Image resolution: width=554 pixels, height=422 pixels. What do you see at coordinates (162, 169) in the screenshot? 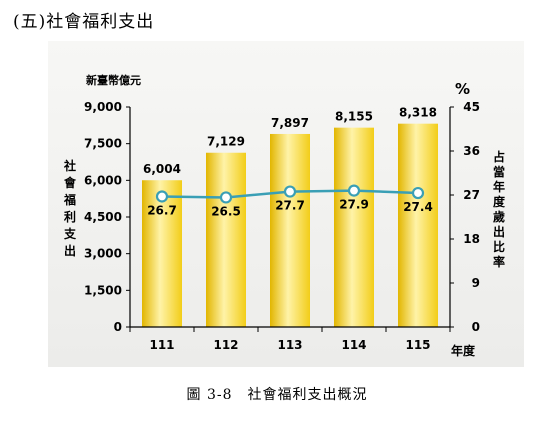
I see `bar-value-label: 6,004` at bounding box center [162, 169].